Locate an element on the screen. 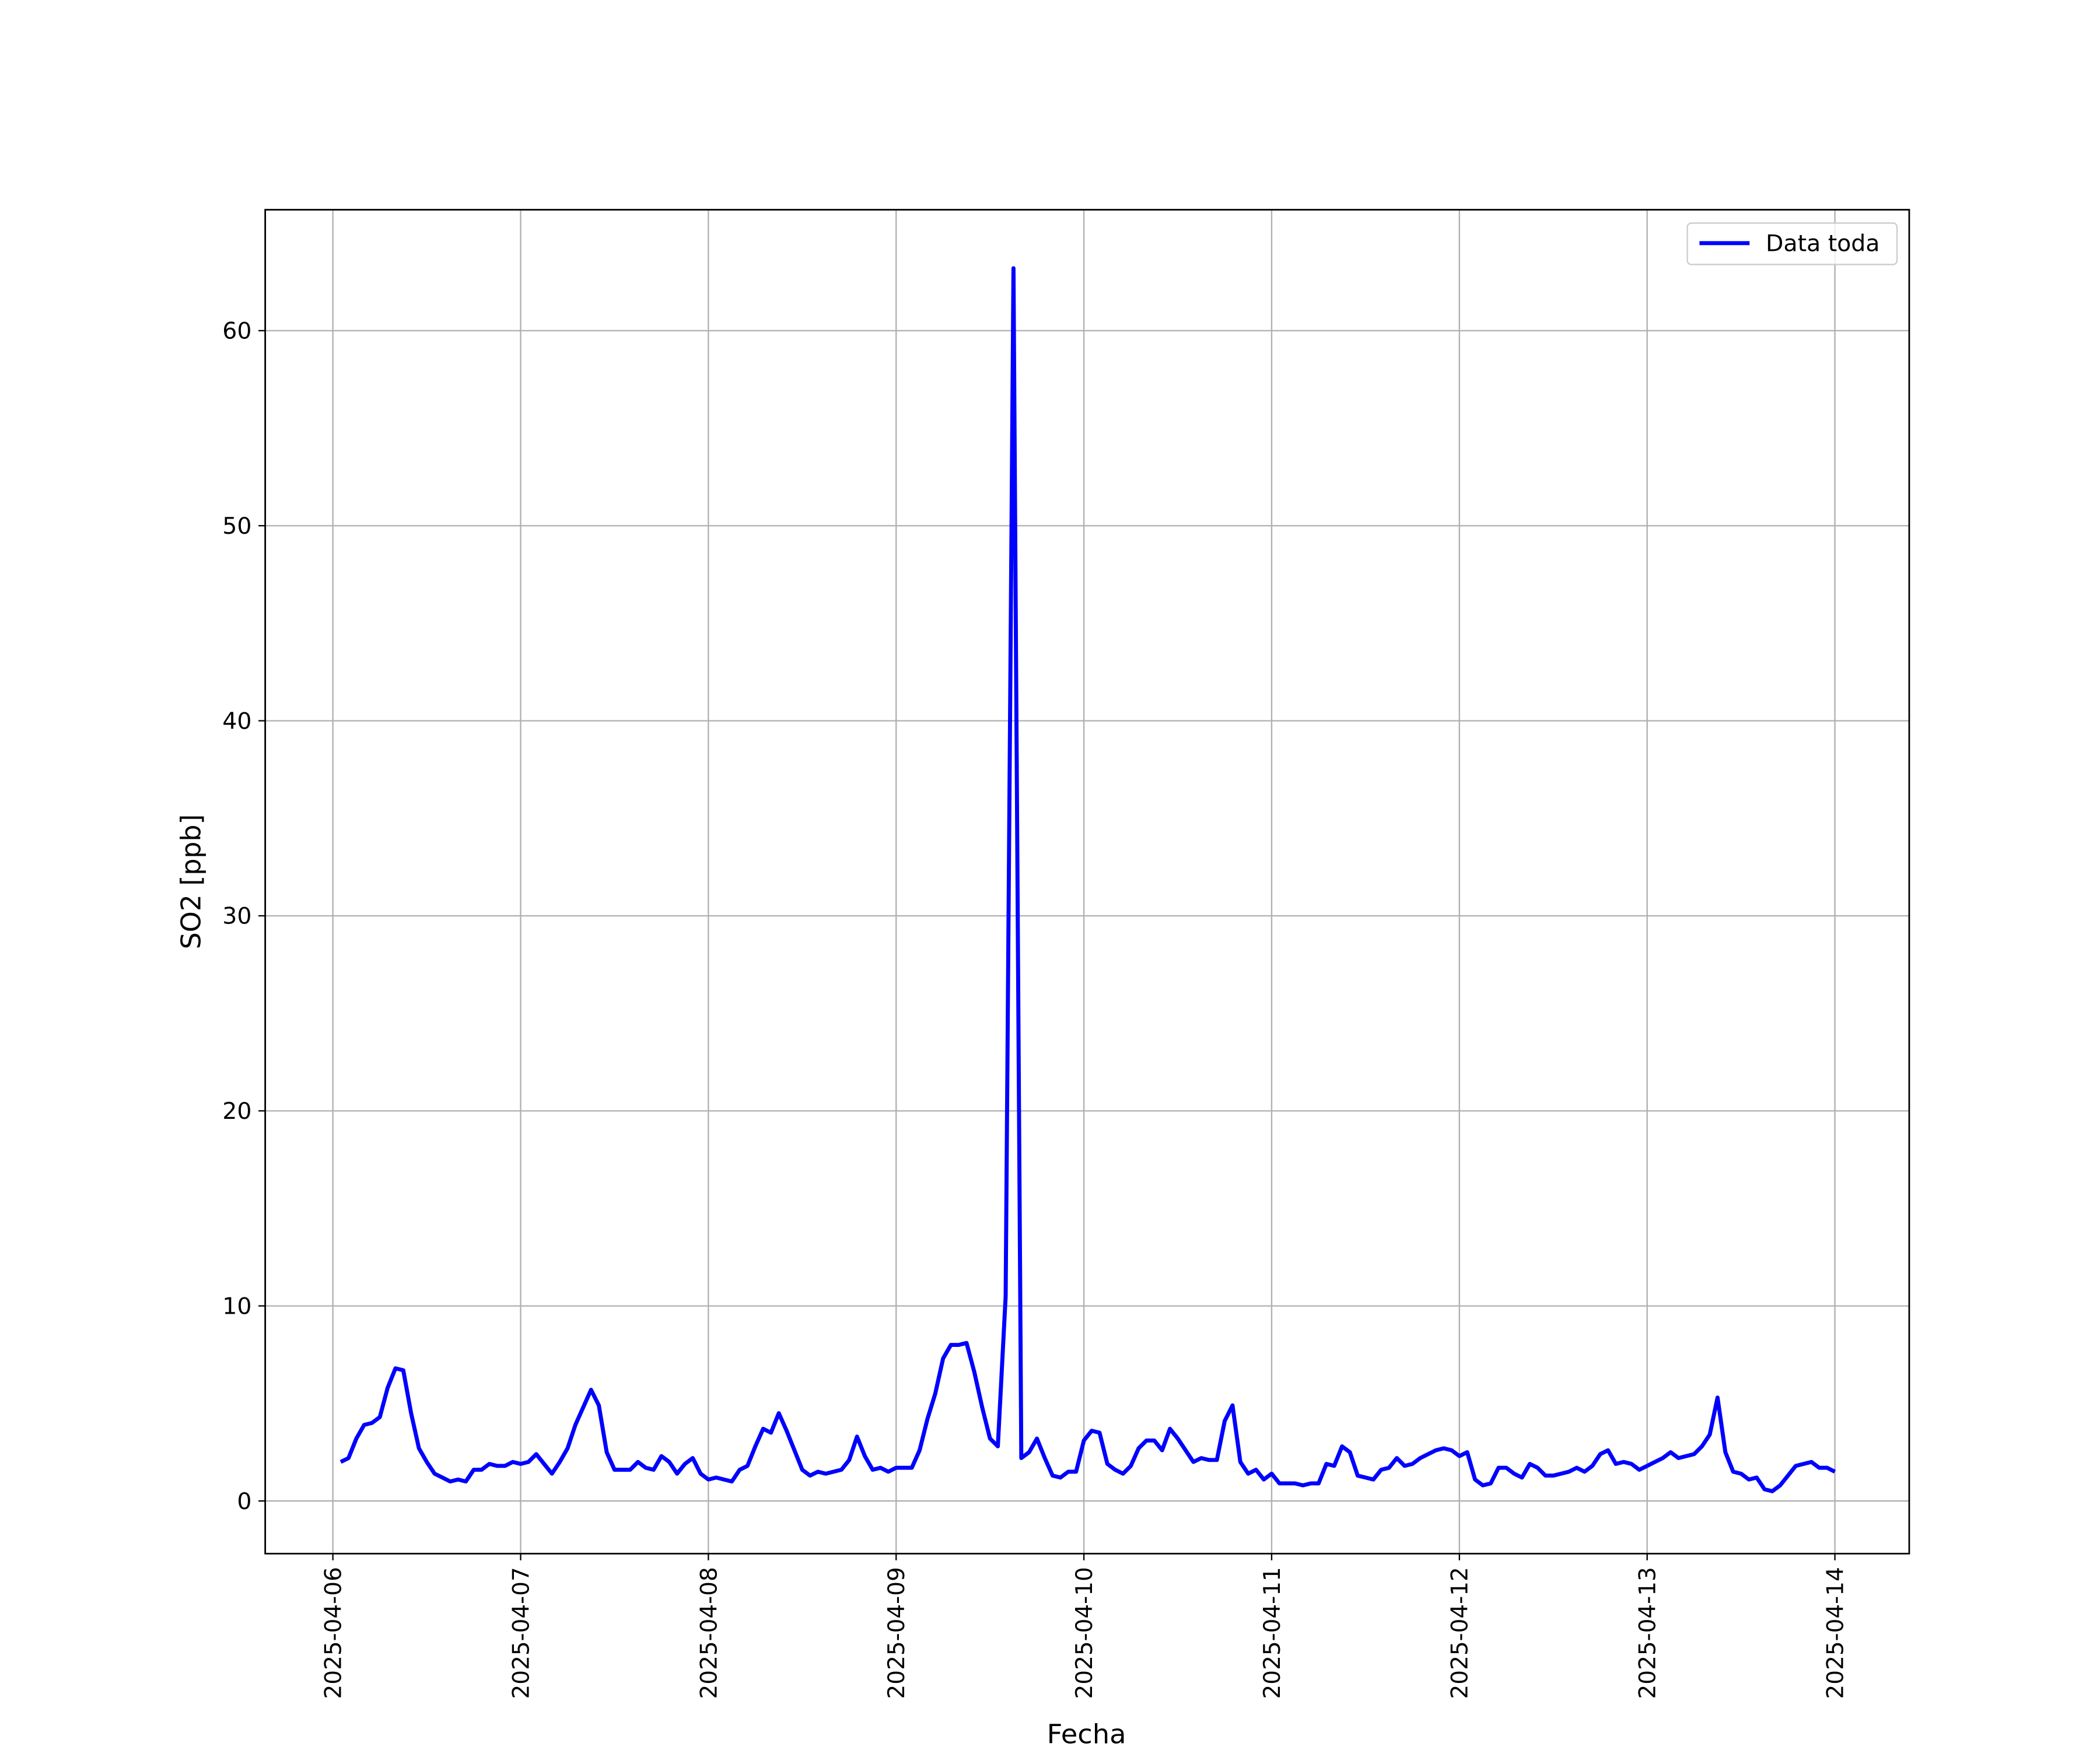 The height and width of the screenshot is (1750, 2100). y-tick-label: 40 is located at coordinates (236, 722).